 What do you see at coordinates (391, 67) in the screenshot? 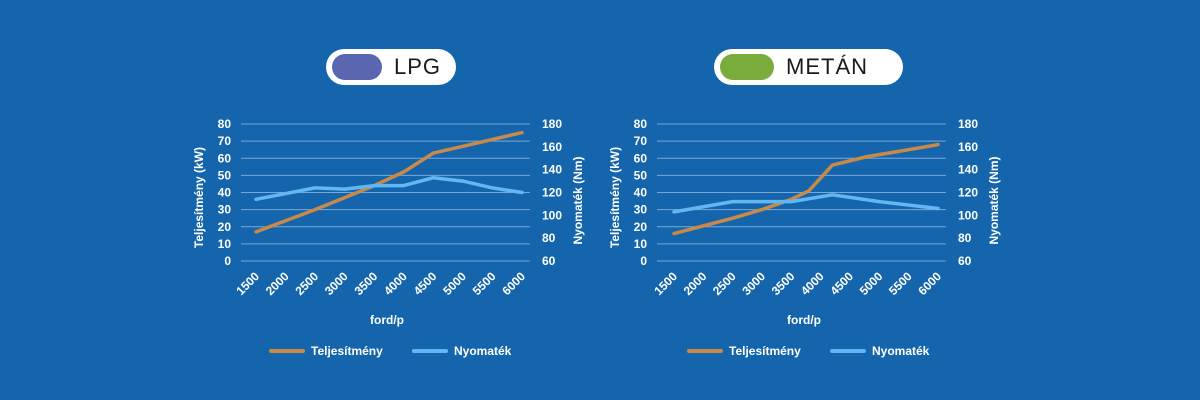
I see `fuel-badge-lpg: LPG` at bounding box center [391, 67].